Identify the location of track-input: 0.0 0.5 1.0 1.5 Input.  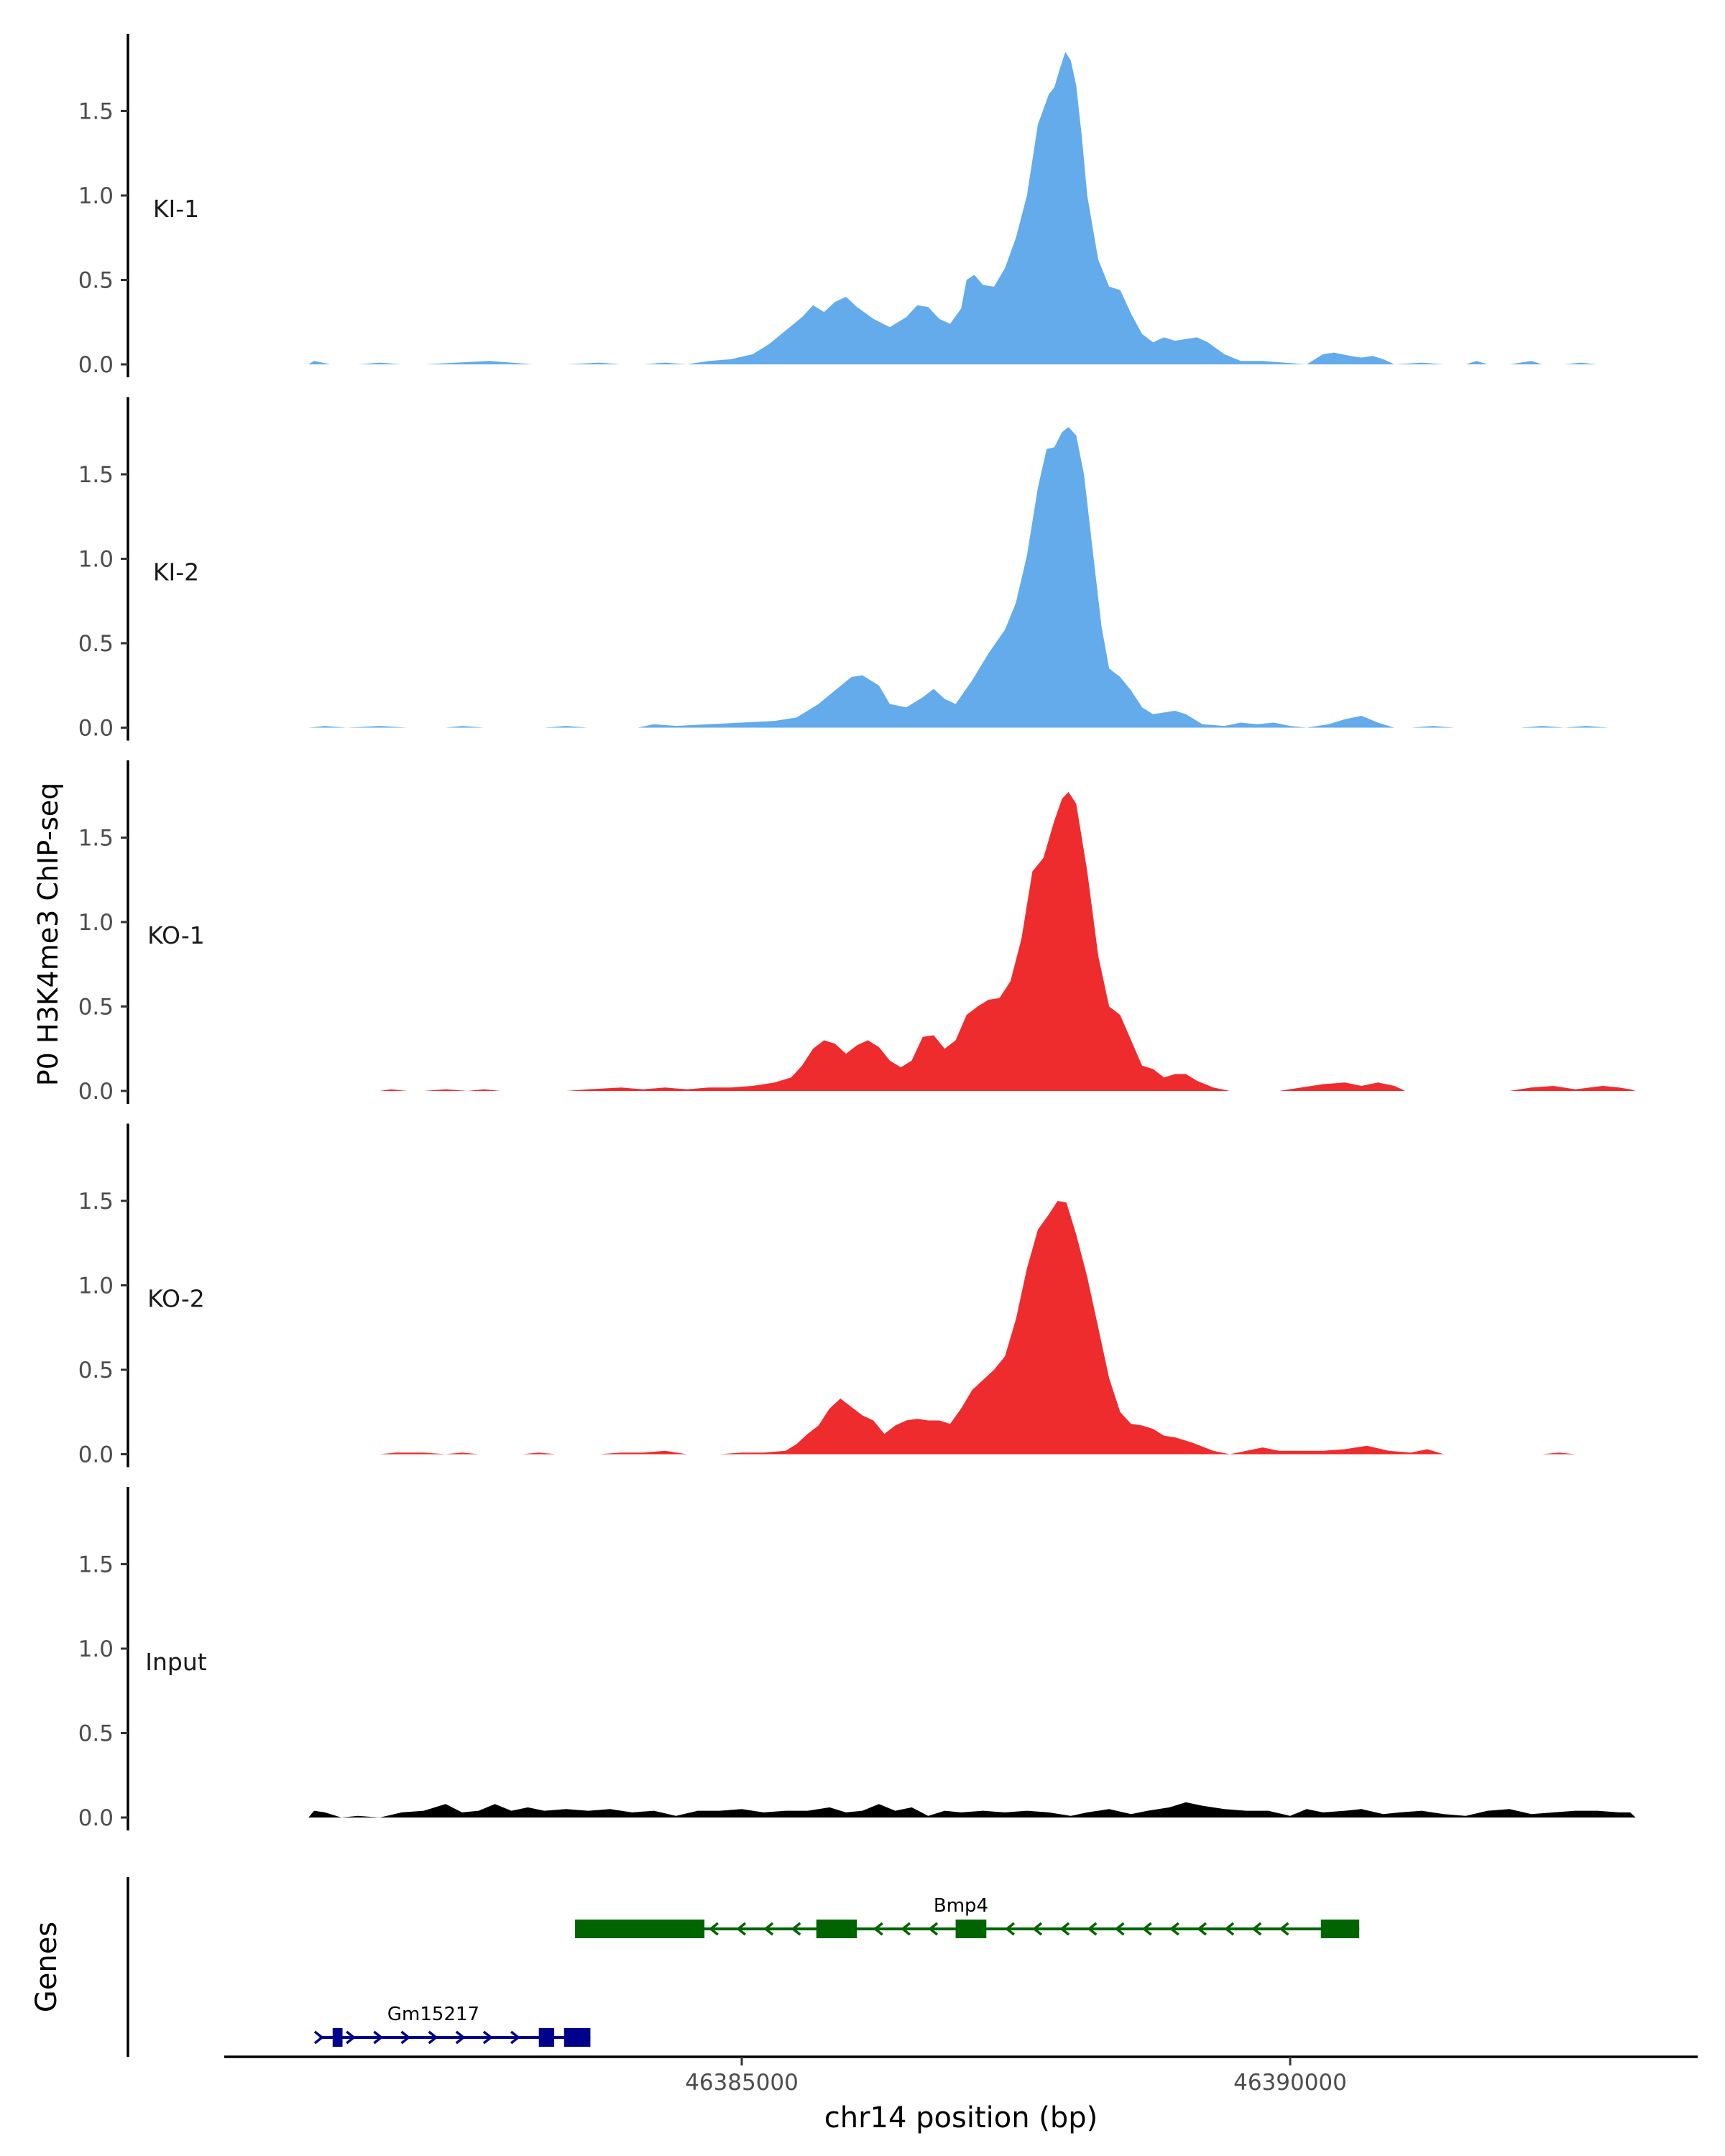
(857, 1659).